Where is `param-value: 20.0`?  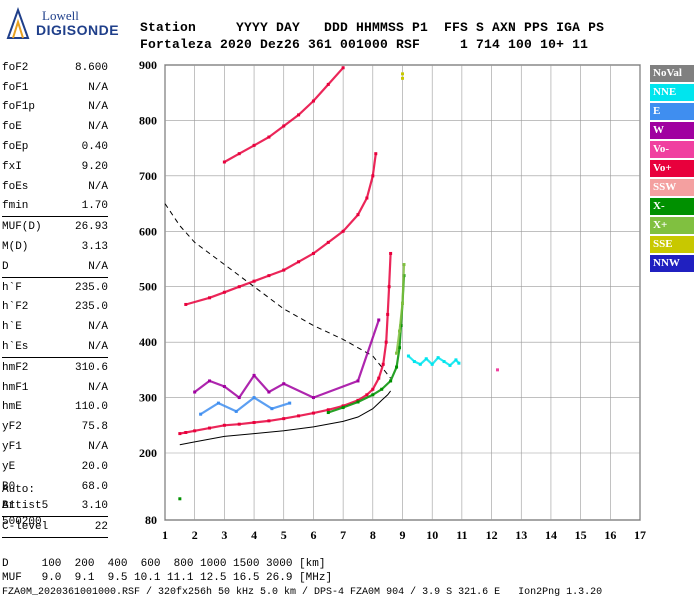 param-value: 20.0 is located at coordinates (94, 466).